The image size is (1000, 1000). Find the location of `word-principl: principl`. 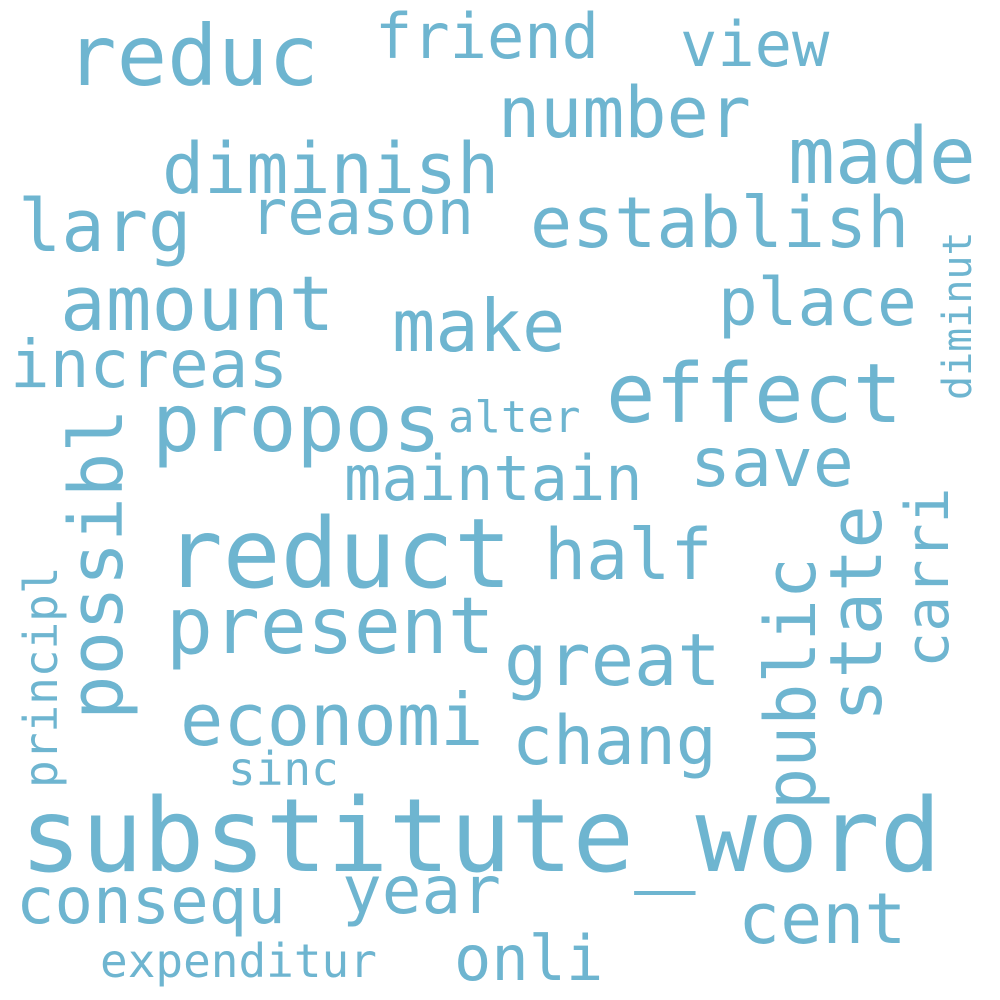

word-principl: principl is located at coordinates (41, 677).